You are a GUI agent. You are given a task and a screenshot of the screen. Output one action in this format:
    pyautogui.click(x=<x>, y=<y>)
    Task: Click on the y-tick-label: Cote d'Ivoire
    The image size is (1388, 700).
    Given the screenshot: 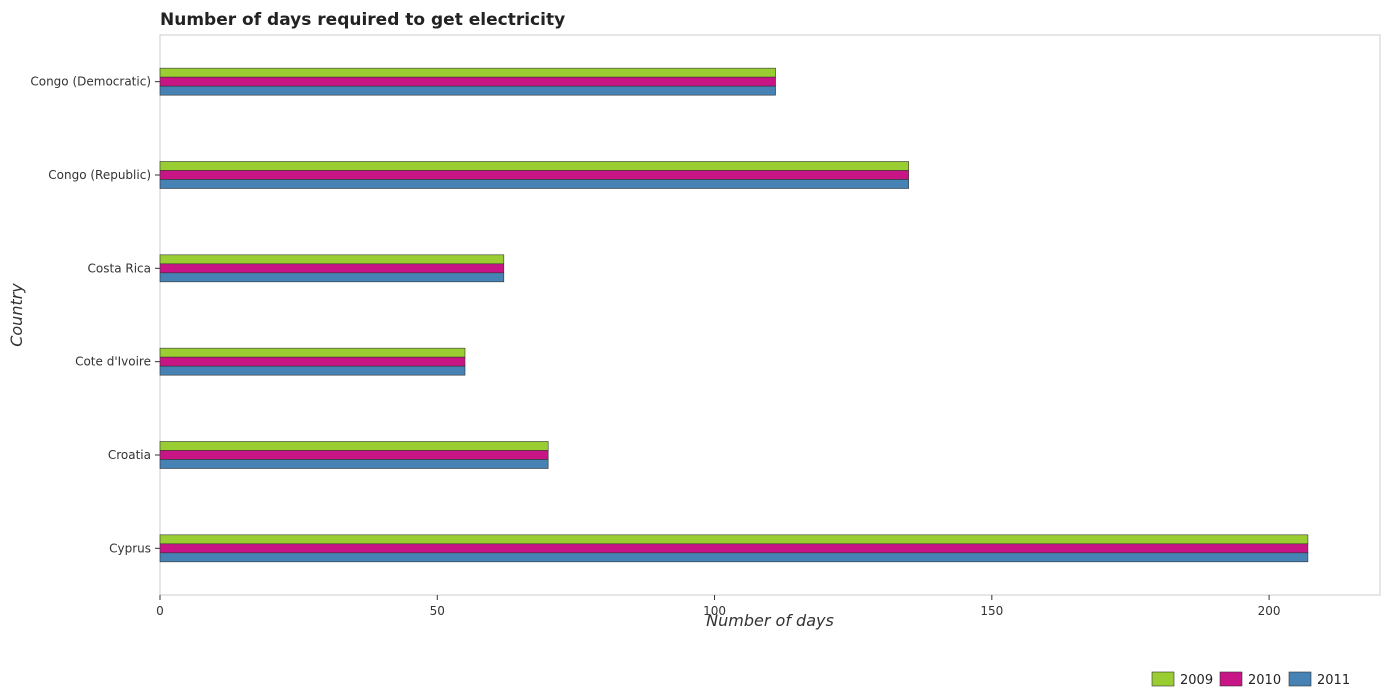 What is the action you would take?
    pyautogui.click(x=113, y=362)
    